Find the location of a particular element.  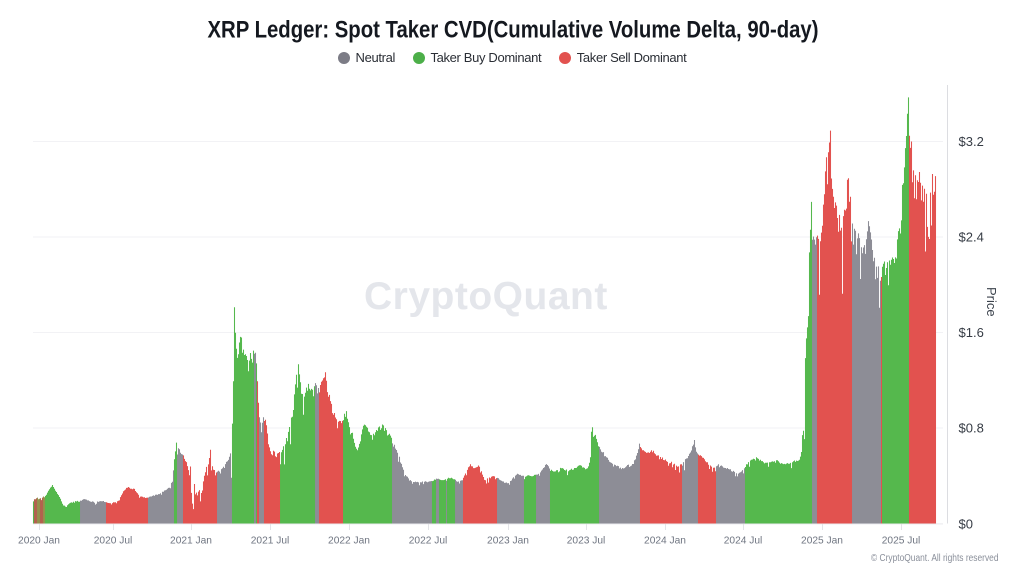

svg-text: 2020 Jan is located at coordinates (39, 541).